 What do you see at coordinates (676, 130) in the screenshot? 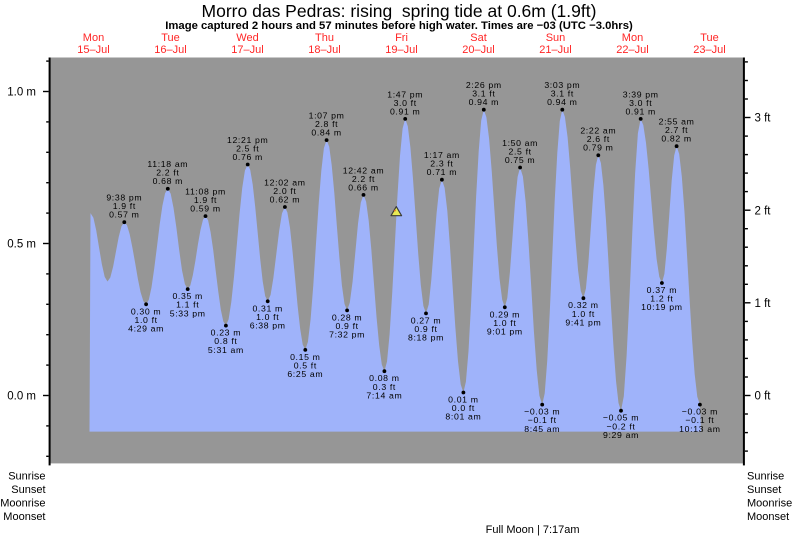
I see `svg-text: 2.7 ft` at bounding box center [676, 130].